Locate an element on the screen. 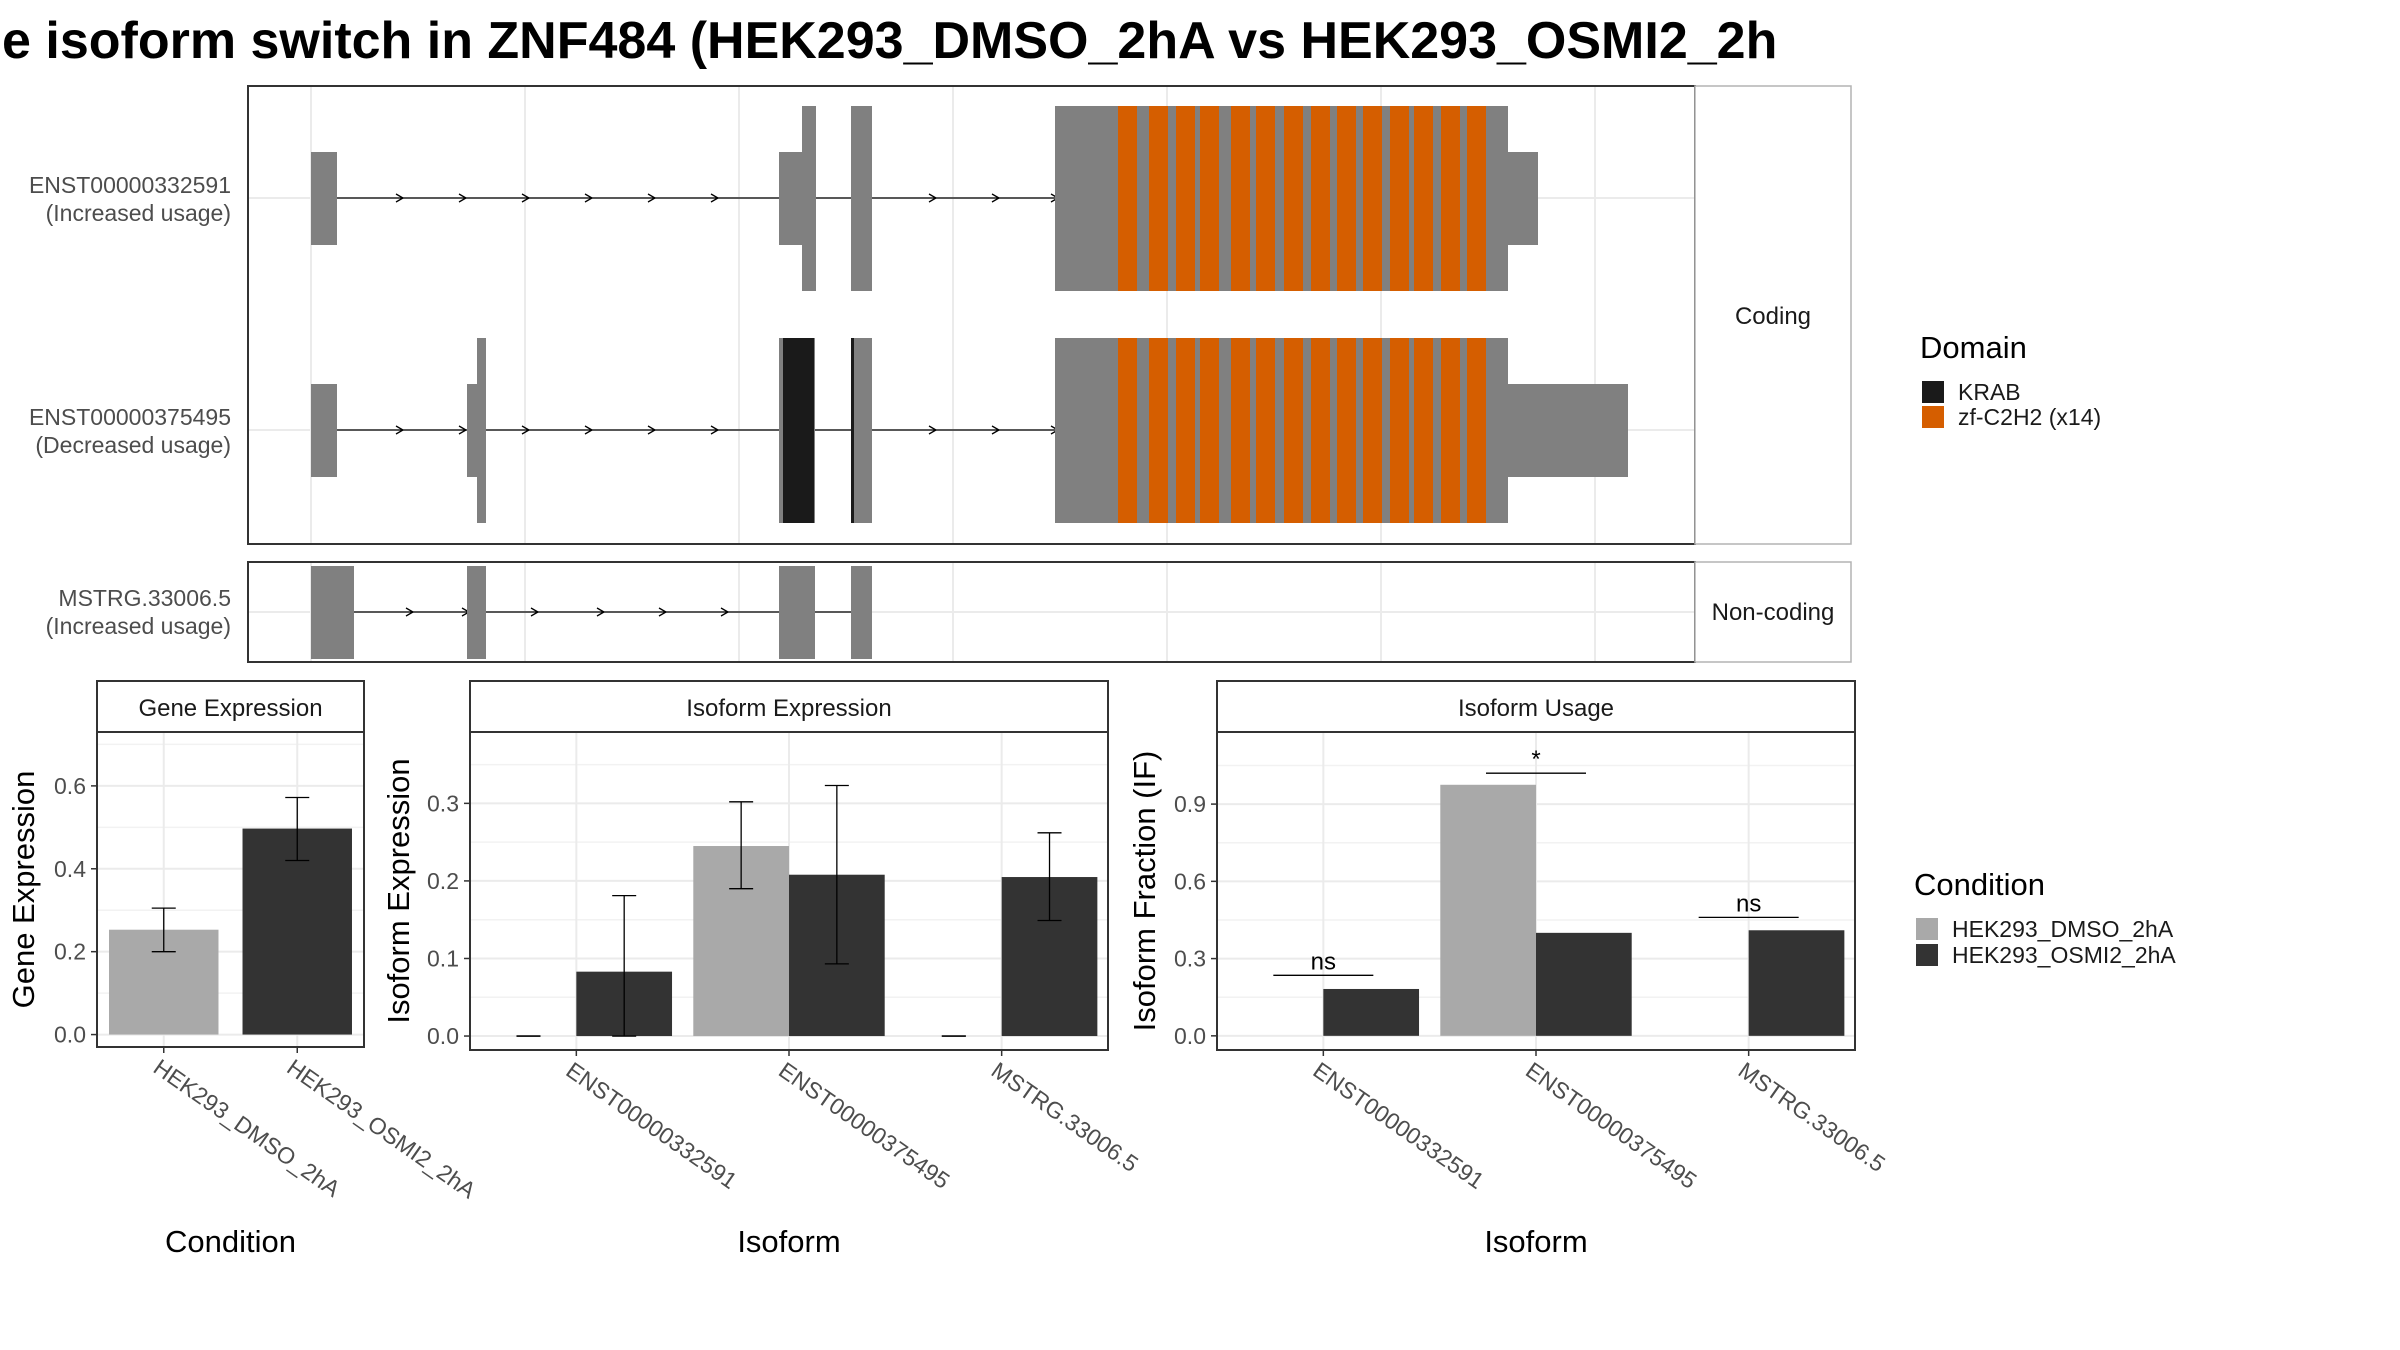  significance-label: * is located at coordinates (1535, 759).